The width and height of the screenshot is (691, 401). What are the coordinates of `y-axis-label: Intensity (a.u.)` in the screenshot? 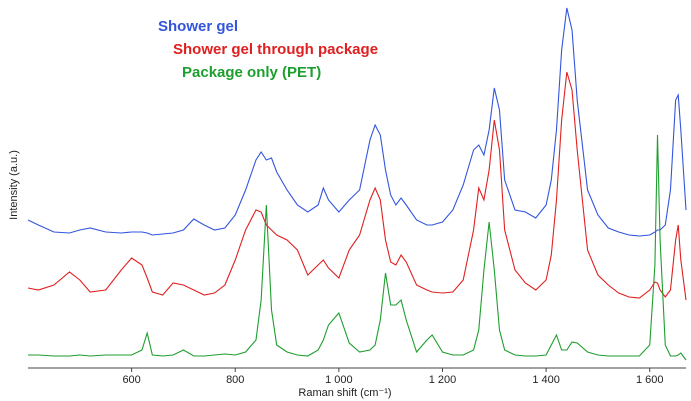 It's located at (14, 185).